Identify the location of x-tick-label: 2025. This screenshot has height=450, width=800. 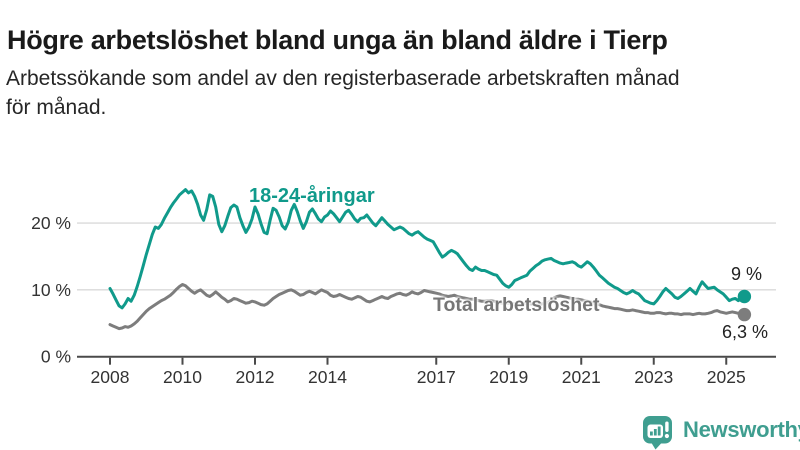
(726, 377).